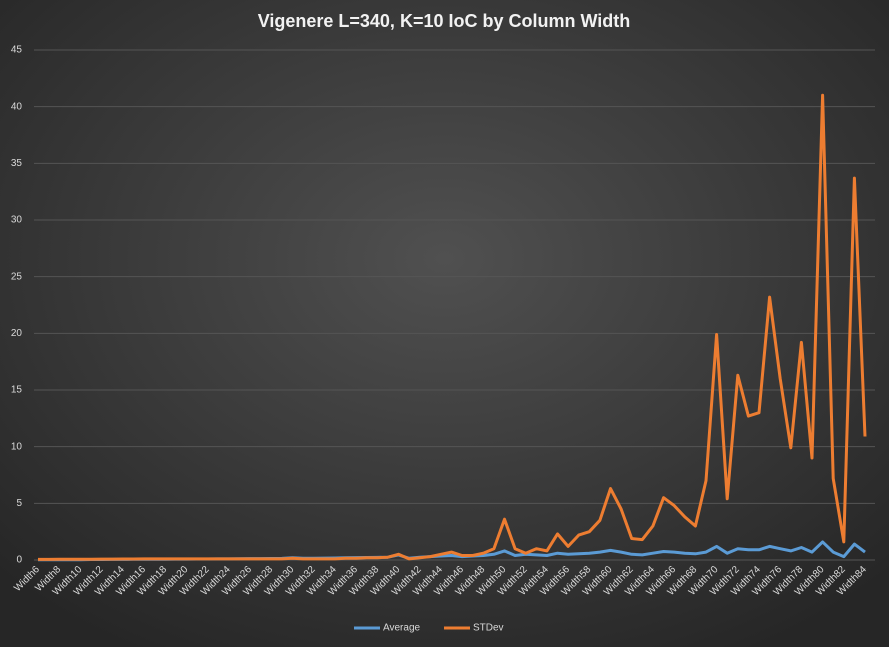  I want to click on y-tick-label: 25, so click(17, 276).